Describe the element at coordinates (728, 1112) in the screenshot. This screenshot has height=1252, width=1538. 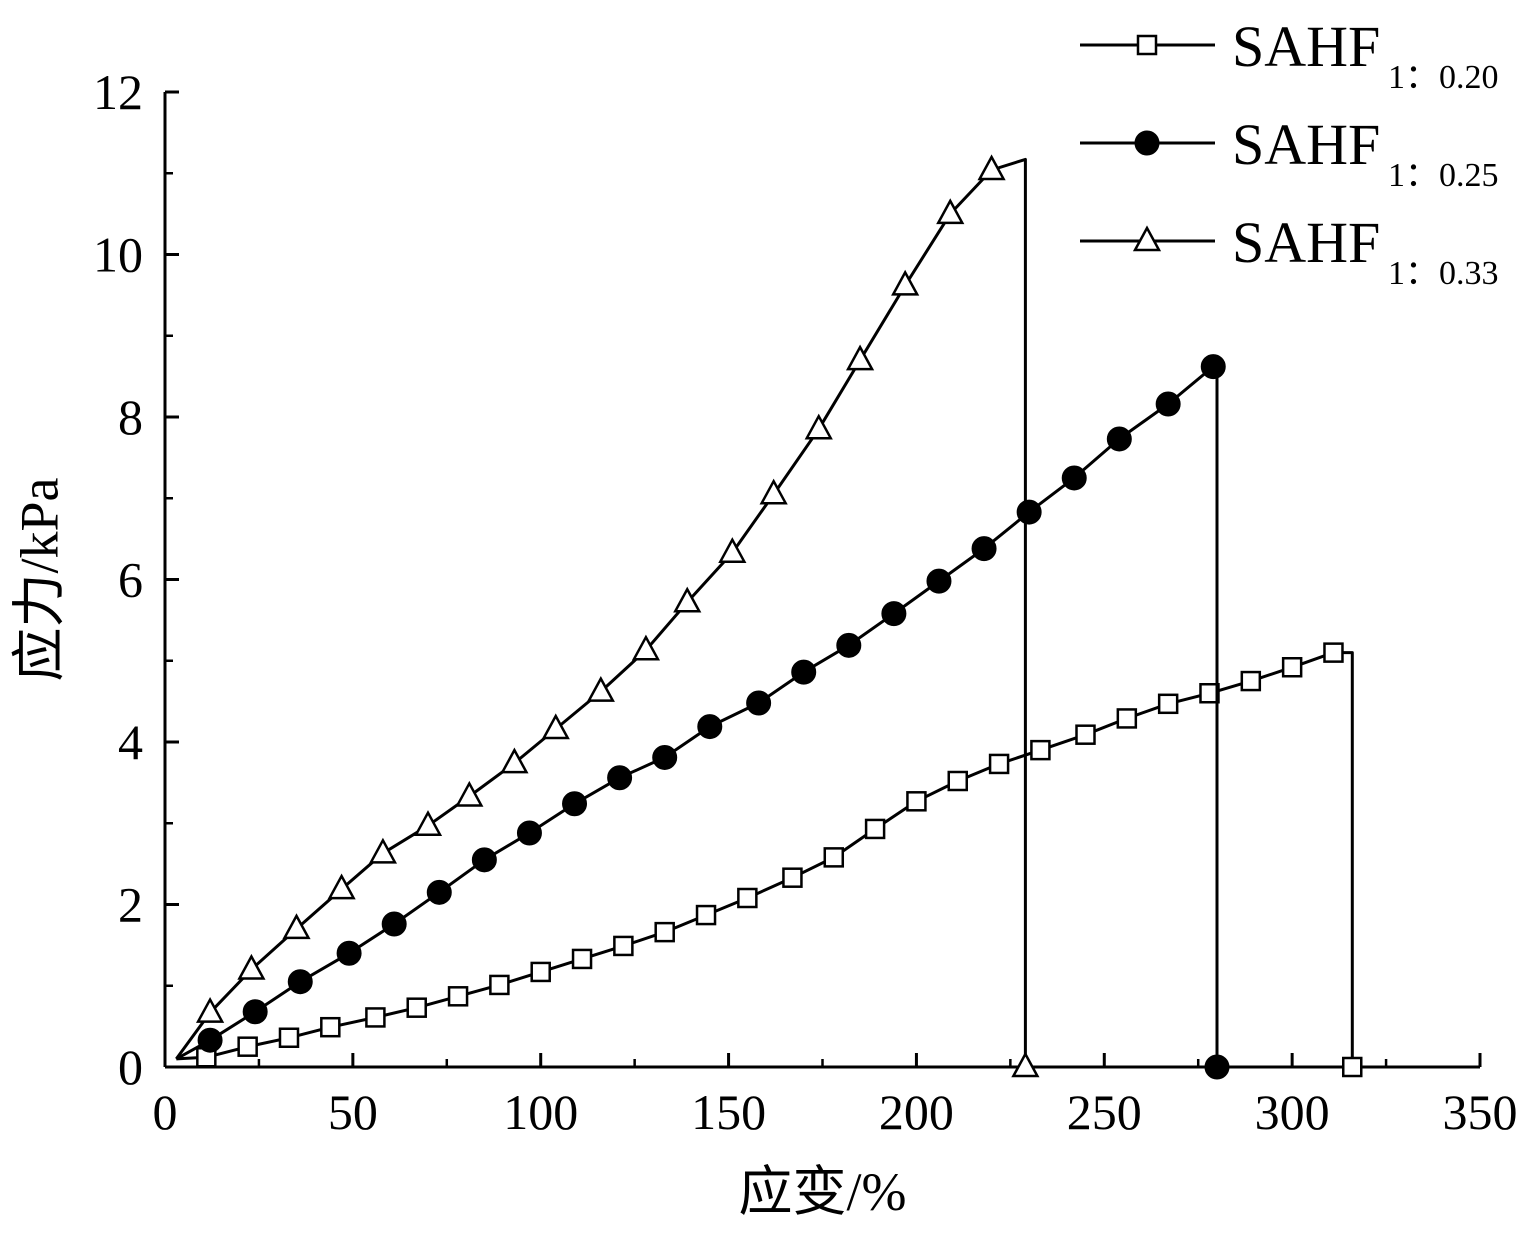
I see `x-tick-label: 150` at that location.